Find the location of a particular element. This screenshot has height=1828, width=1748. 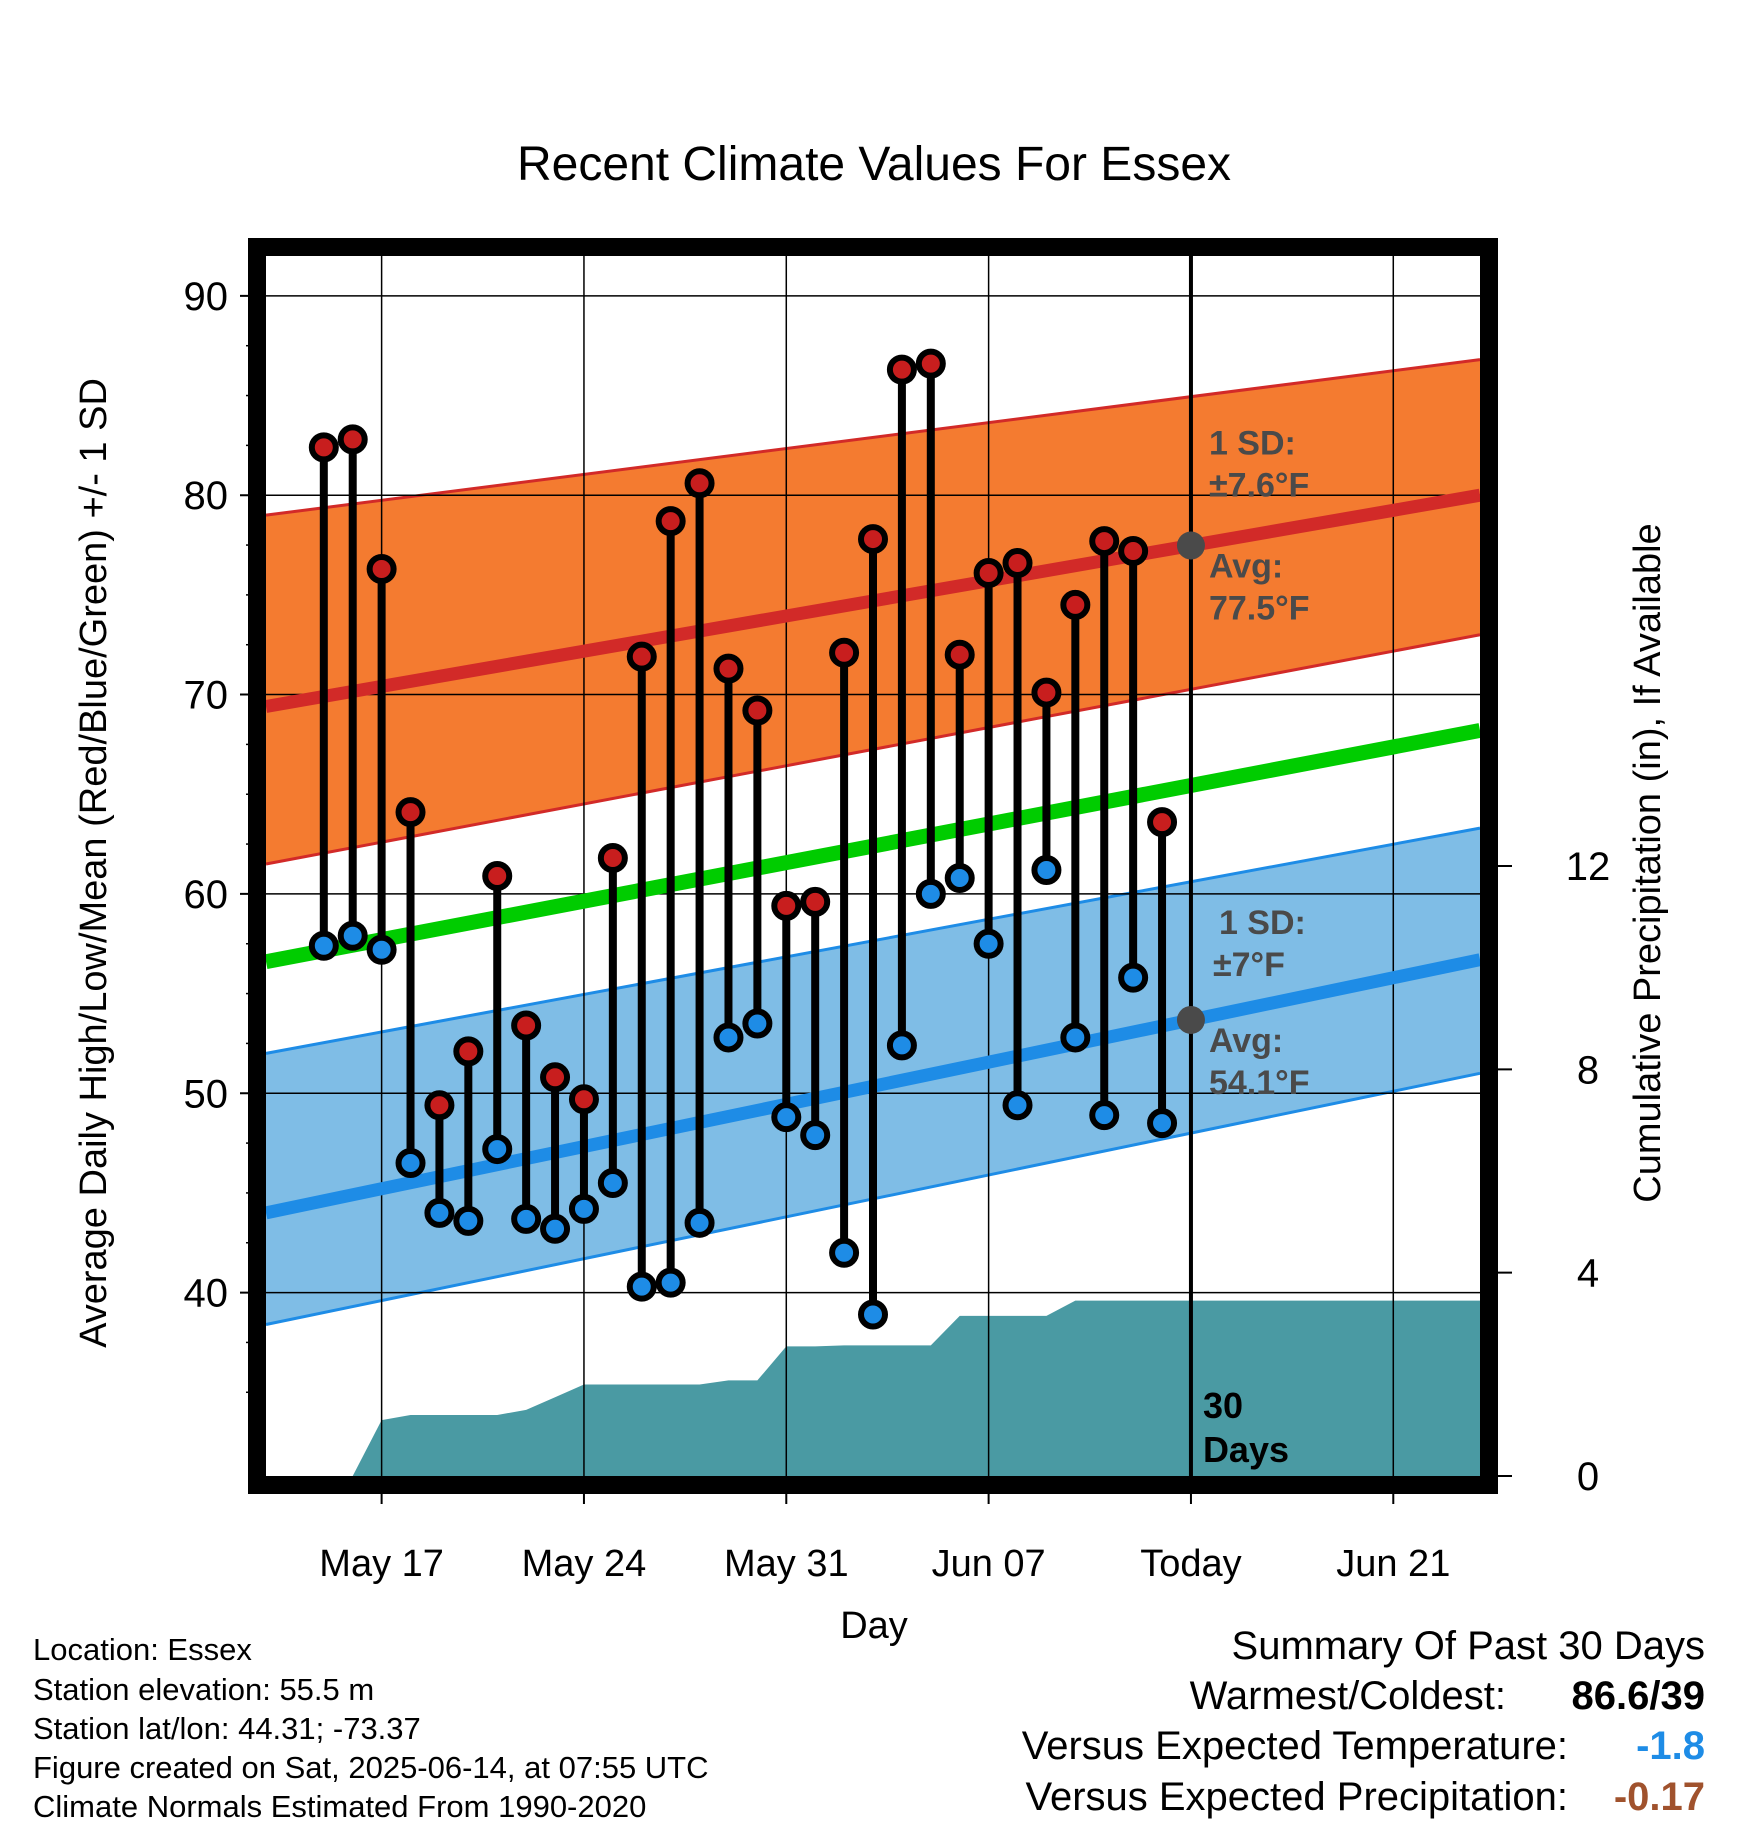

y-tick-label: 50 is located at coordinates (206, 1094).